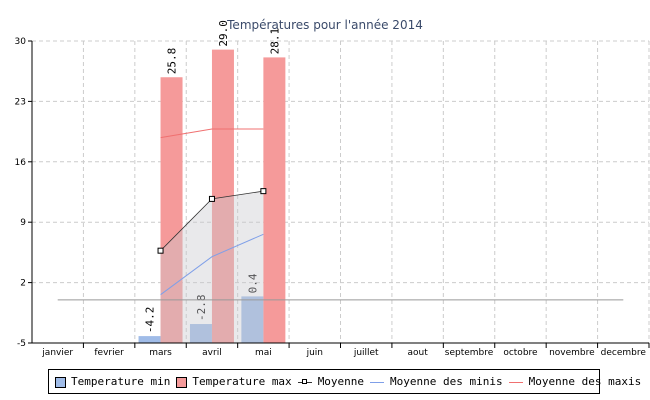  What do you see at coordinates (121, 381) in the screenshot?
I see `legend-label: Temperature min` at bounding box center [121, 381].